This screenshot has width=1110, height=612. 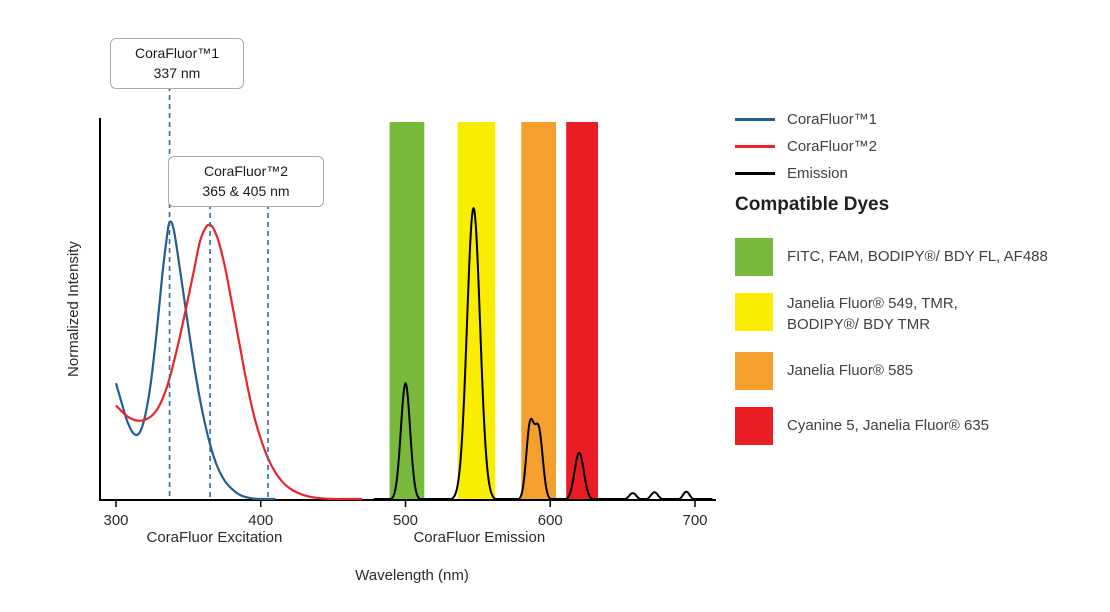 What do you see at coordinates (812, 204) in the screenshot?
I see `compatible-dyes-heading: Compatible Dyes` at bounding box center [812, 204].